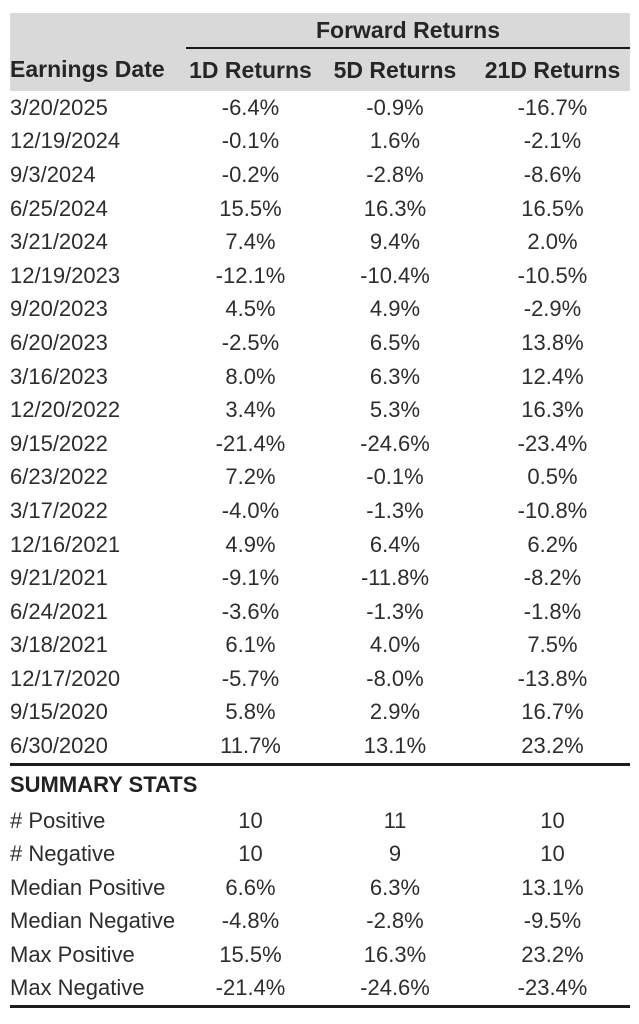 Image resolution: width=639 pixels, height=1024 pixels. I want to click on return-value-cell: -2.1%, so click(552, 141).